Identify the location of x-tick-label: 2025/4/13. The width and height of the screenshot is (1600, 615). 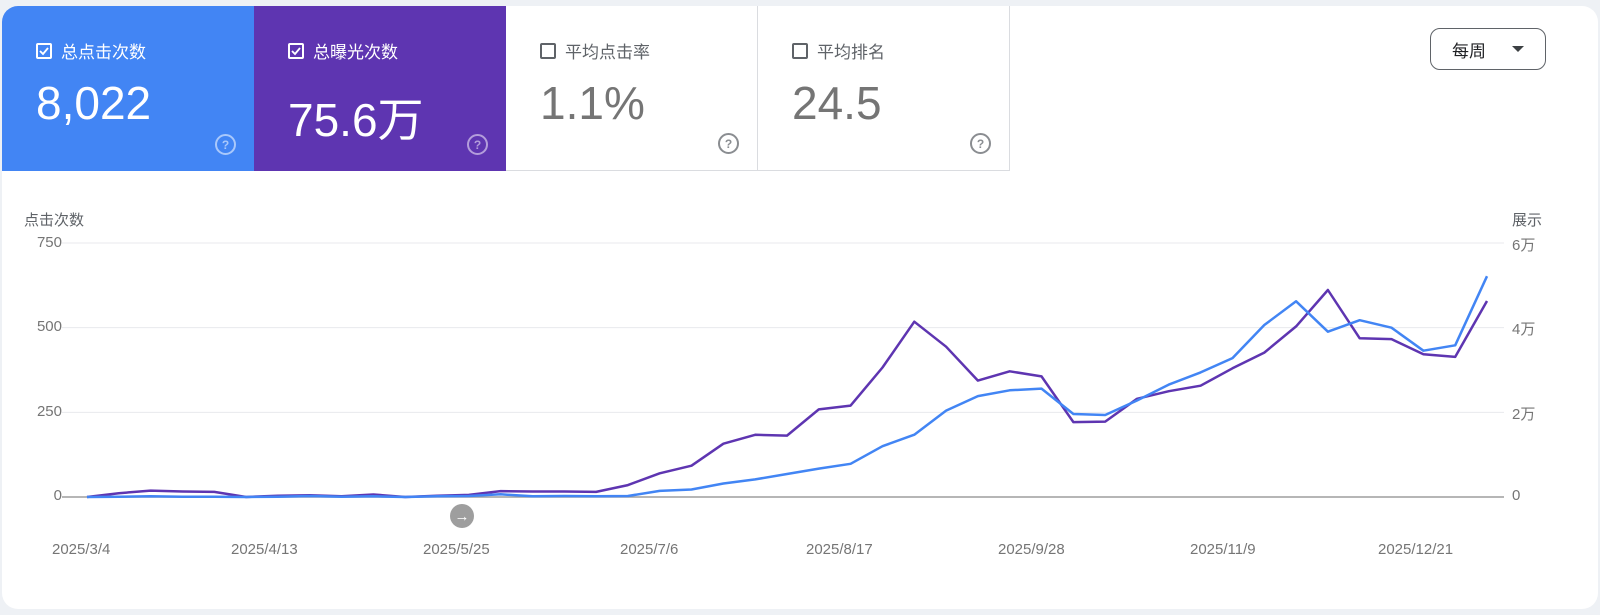
(264, 549).